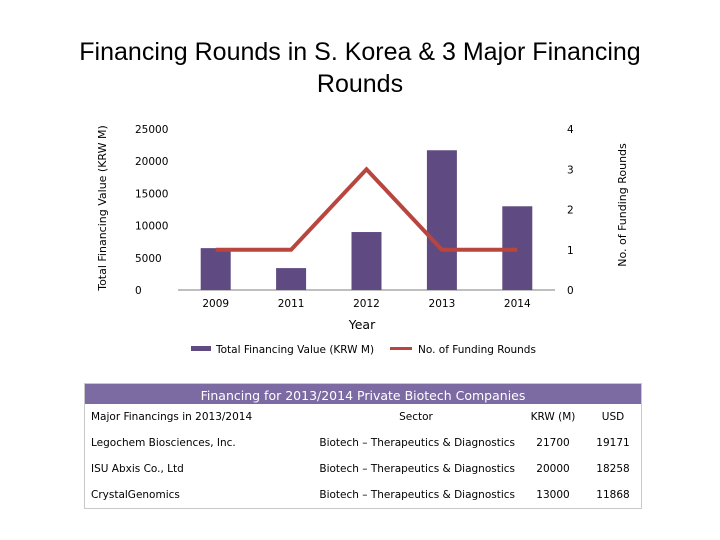 Image resolution: width=720 pixels, height=540 pixels. Describe the element at coordinates (553, 443) in the screenshot. I see `cell-krw: 21700` at that location.